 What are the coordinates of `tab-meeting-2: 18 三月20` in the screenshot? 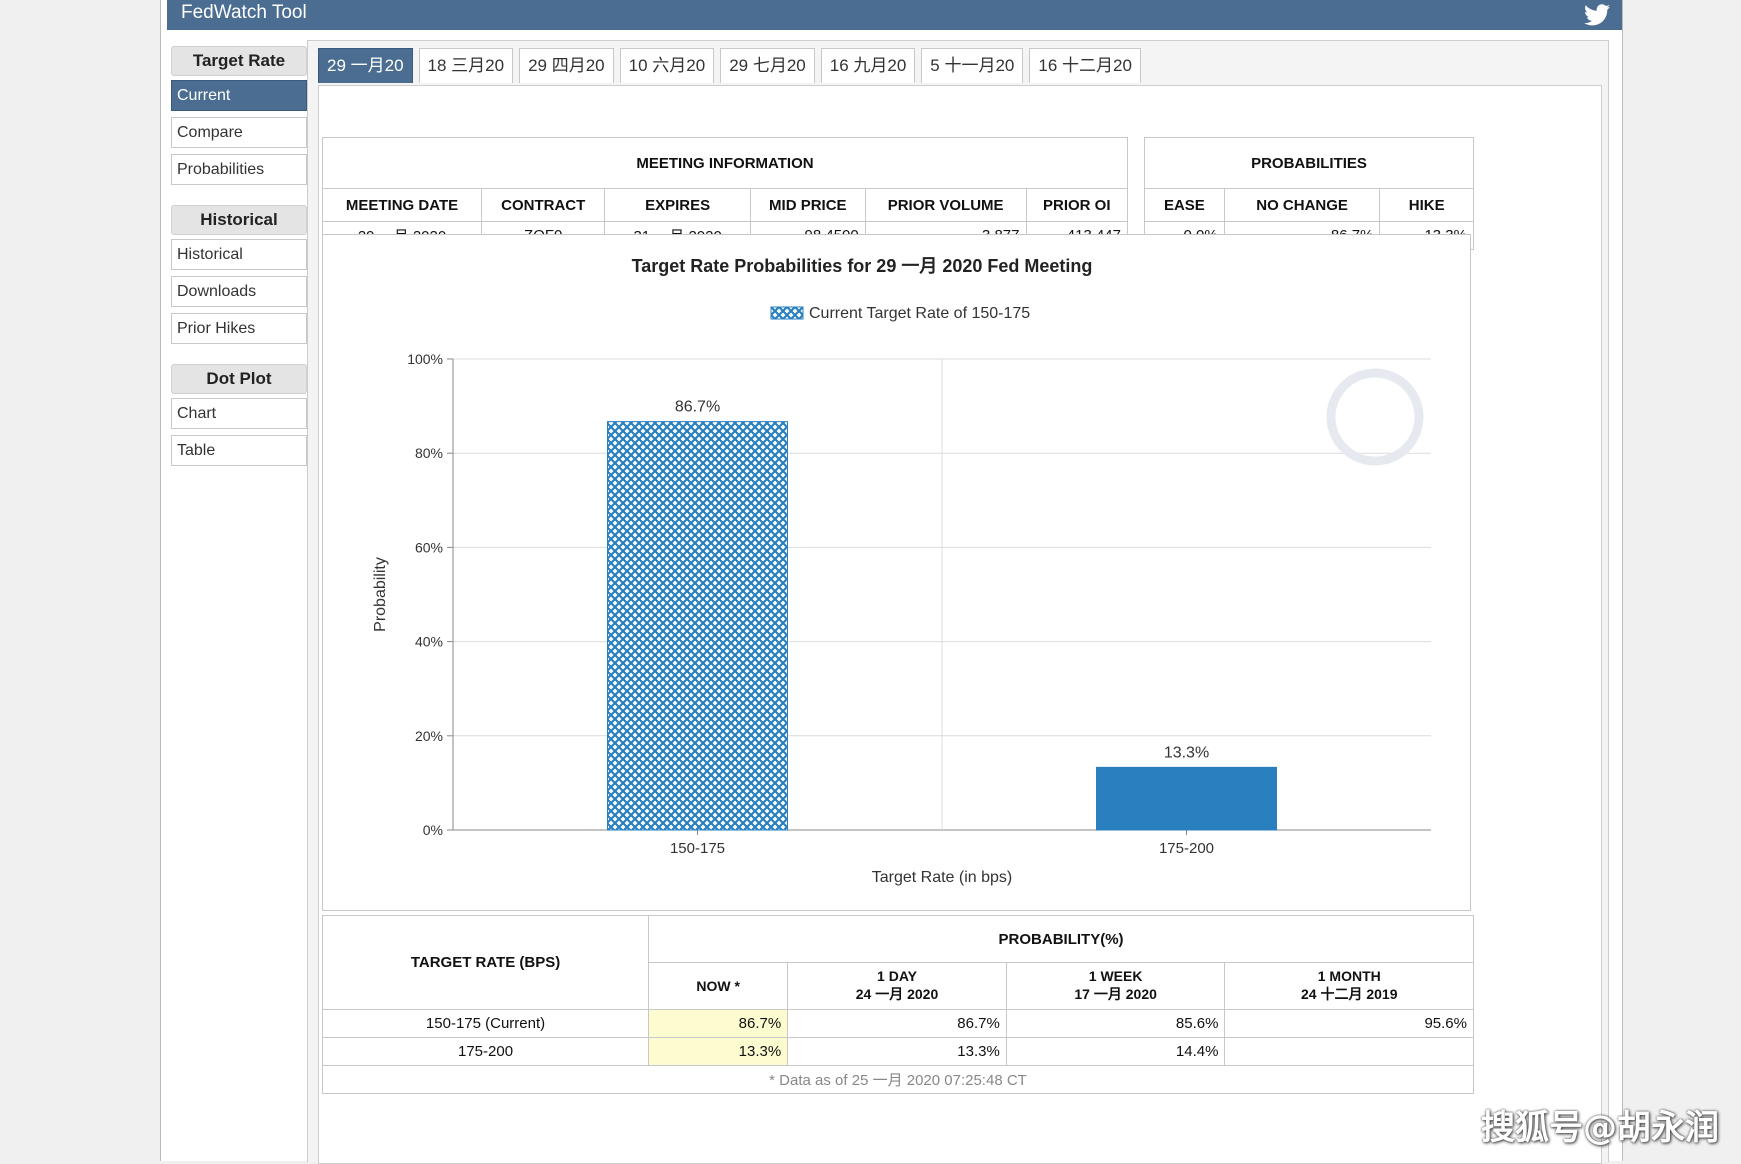 It's located at (466, 65).